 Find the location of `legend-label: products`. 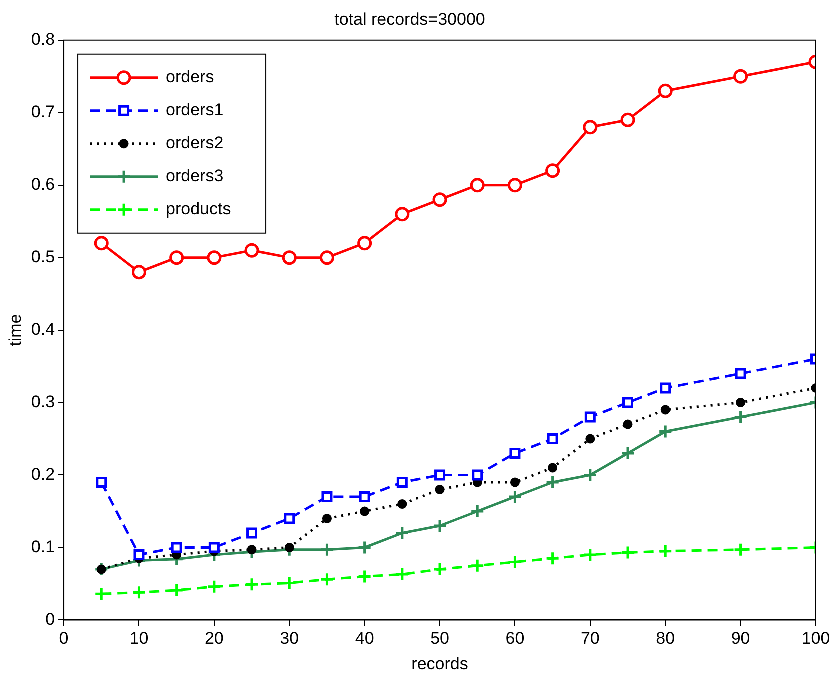

legend-label: products is located at coordinates (199, 209).